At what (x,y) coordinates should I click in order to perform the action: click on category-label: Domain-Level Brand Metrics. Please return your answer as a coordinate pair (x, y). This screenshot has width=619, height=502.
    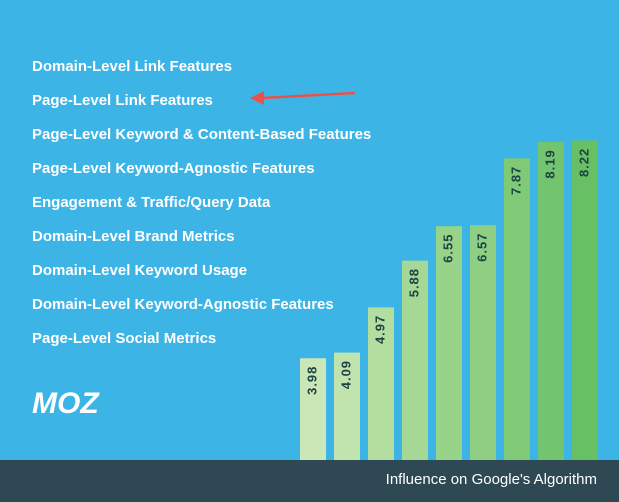
    Looking at the image, I should click on (133, 236).